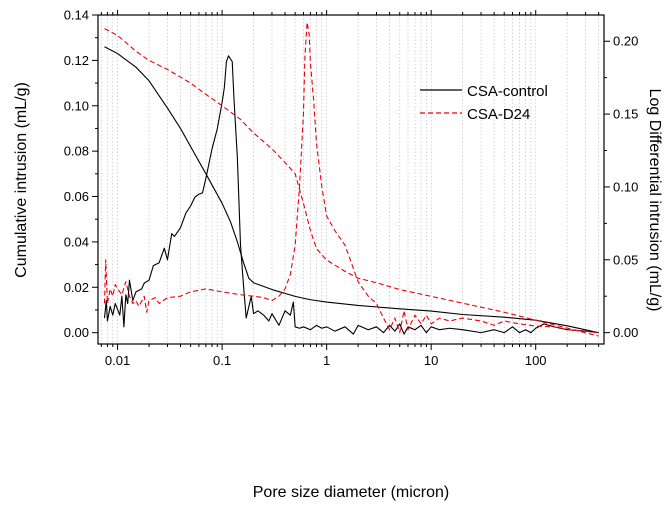 This screenshot has width=665, height=513. Describe the element at coordinates (498, 114) in the screenshot. I see `legend-label-csa-d24: CSA-D24` at that location.